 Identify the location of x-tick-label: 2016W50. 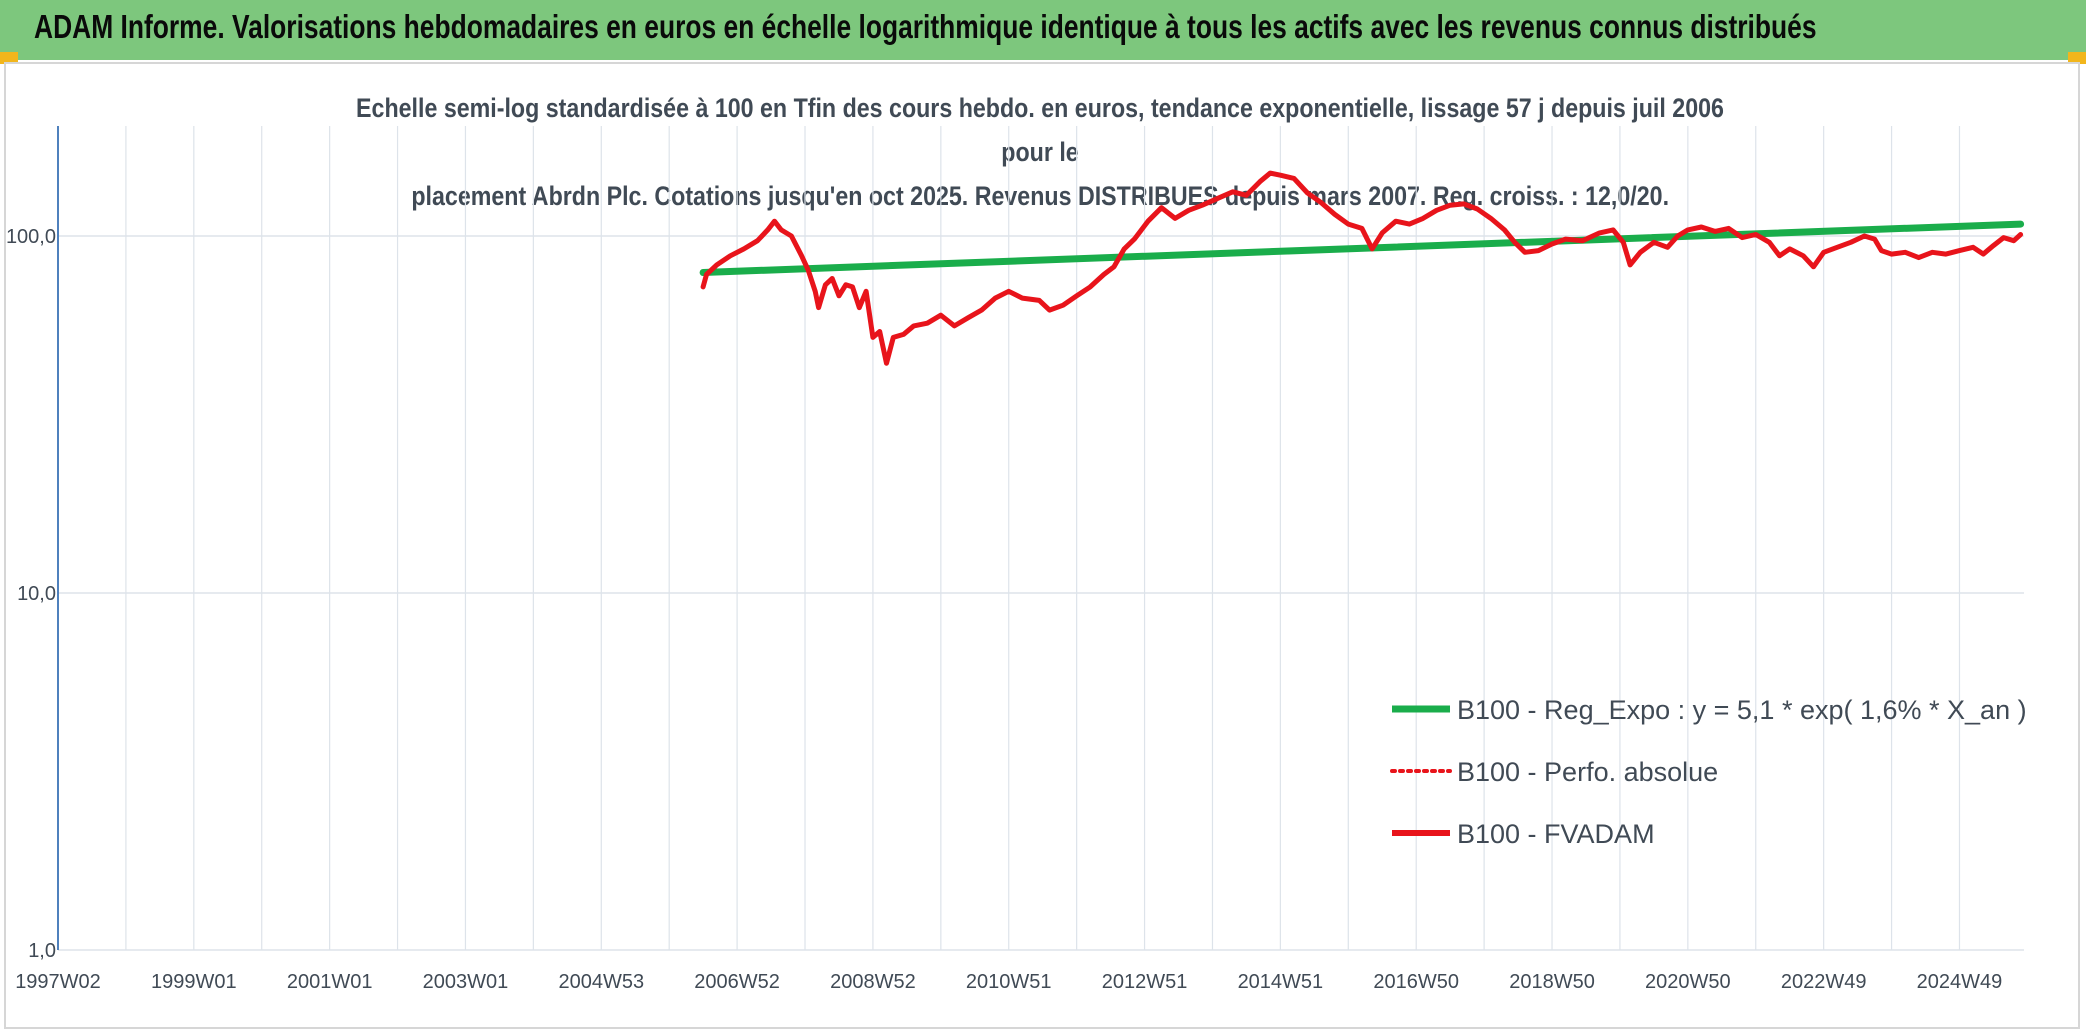
(1416, 982).